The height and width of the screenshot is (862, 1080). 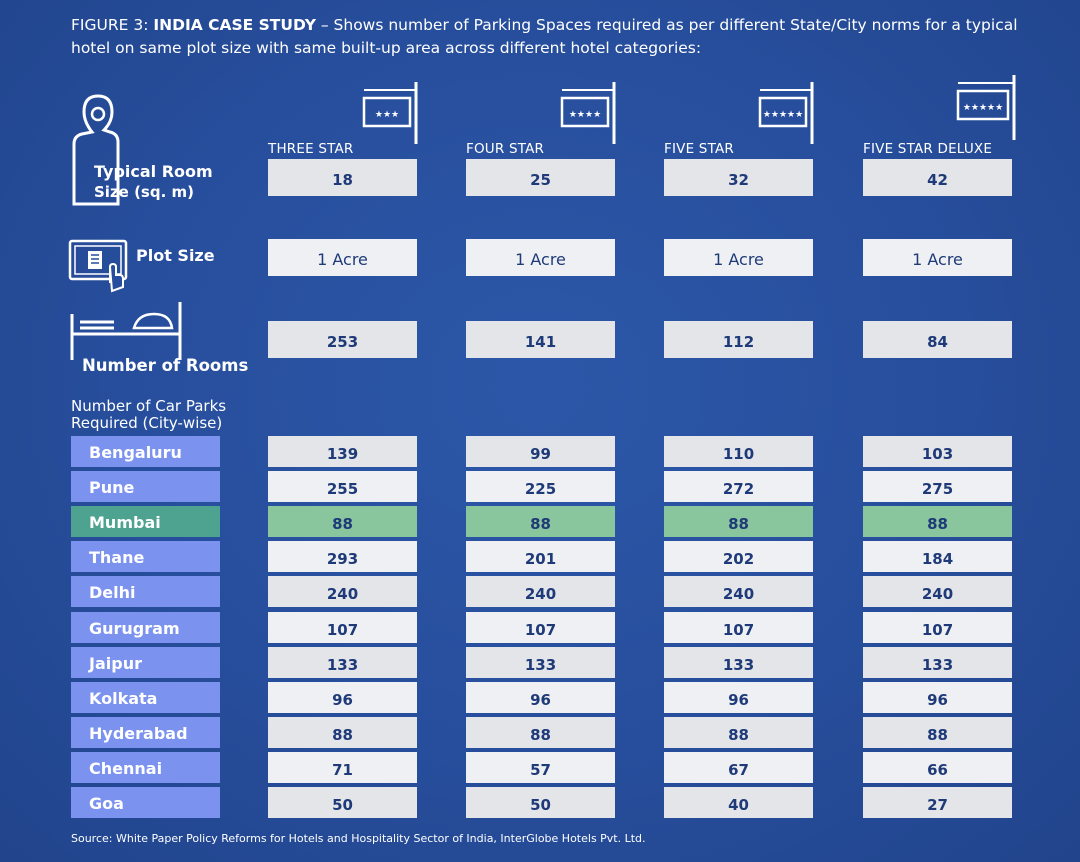 What do you see at coordinates (342, 451) in the screenshot?
I see `car-park-value: 139` at bounding box center [342, 451].